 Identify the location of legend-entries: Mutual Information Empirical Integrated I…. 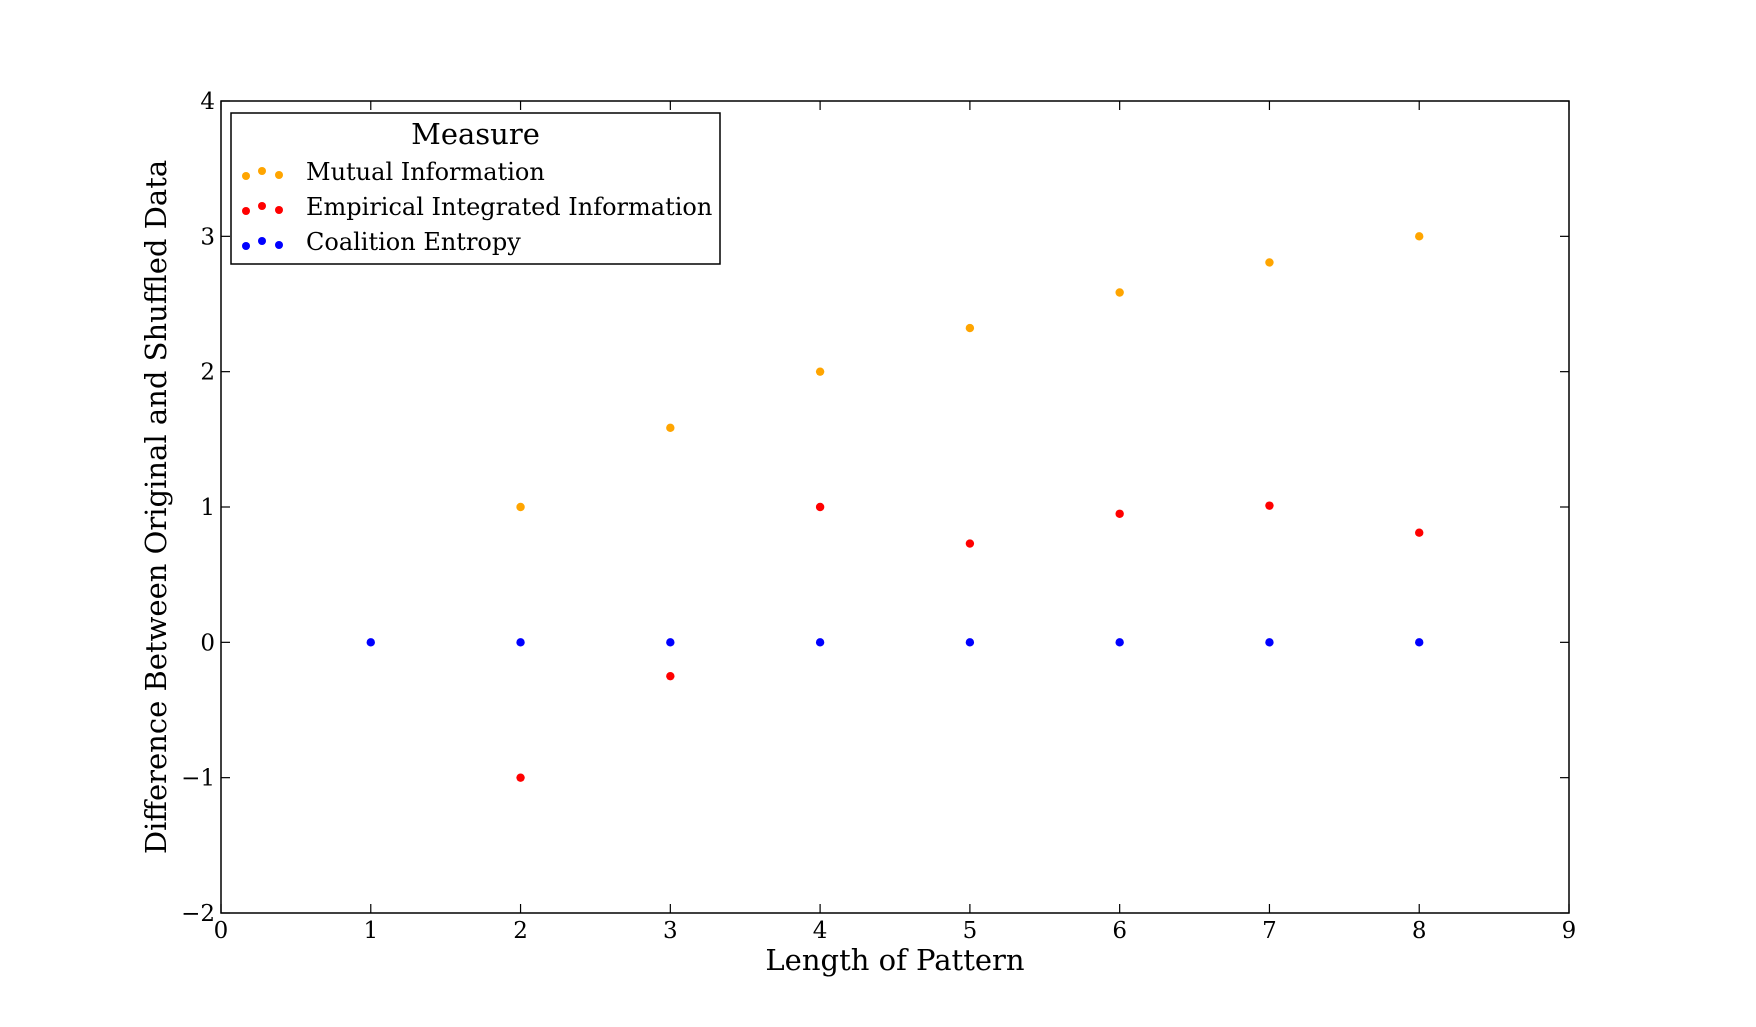
(477, 207).